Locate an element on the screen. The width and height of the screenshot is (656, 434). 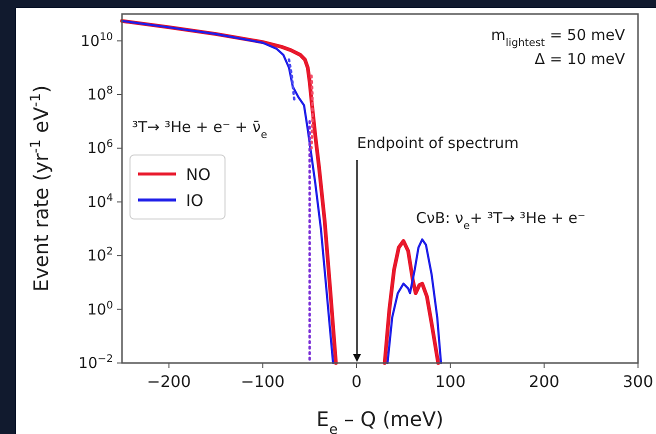
x-axis-title: E$_{e}$ – Q (meV) is located at coordinates (380, 420).